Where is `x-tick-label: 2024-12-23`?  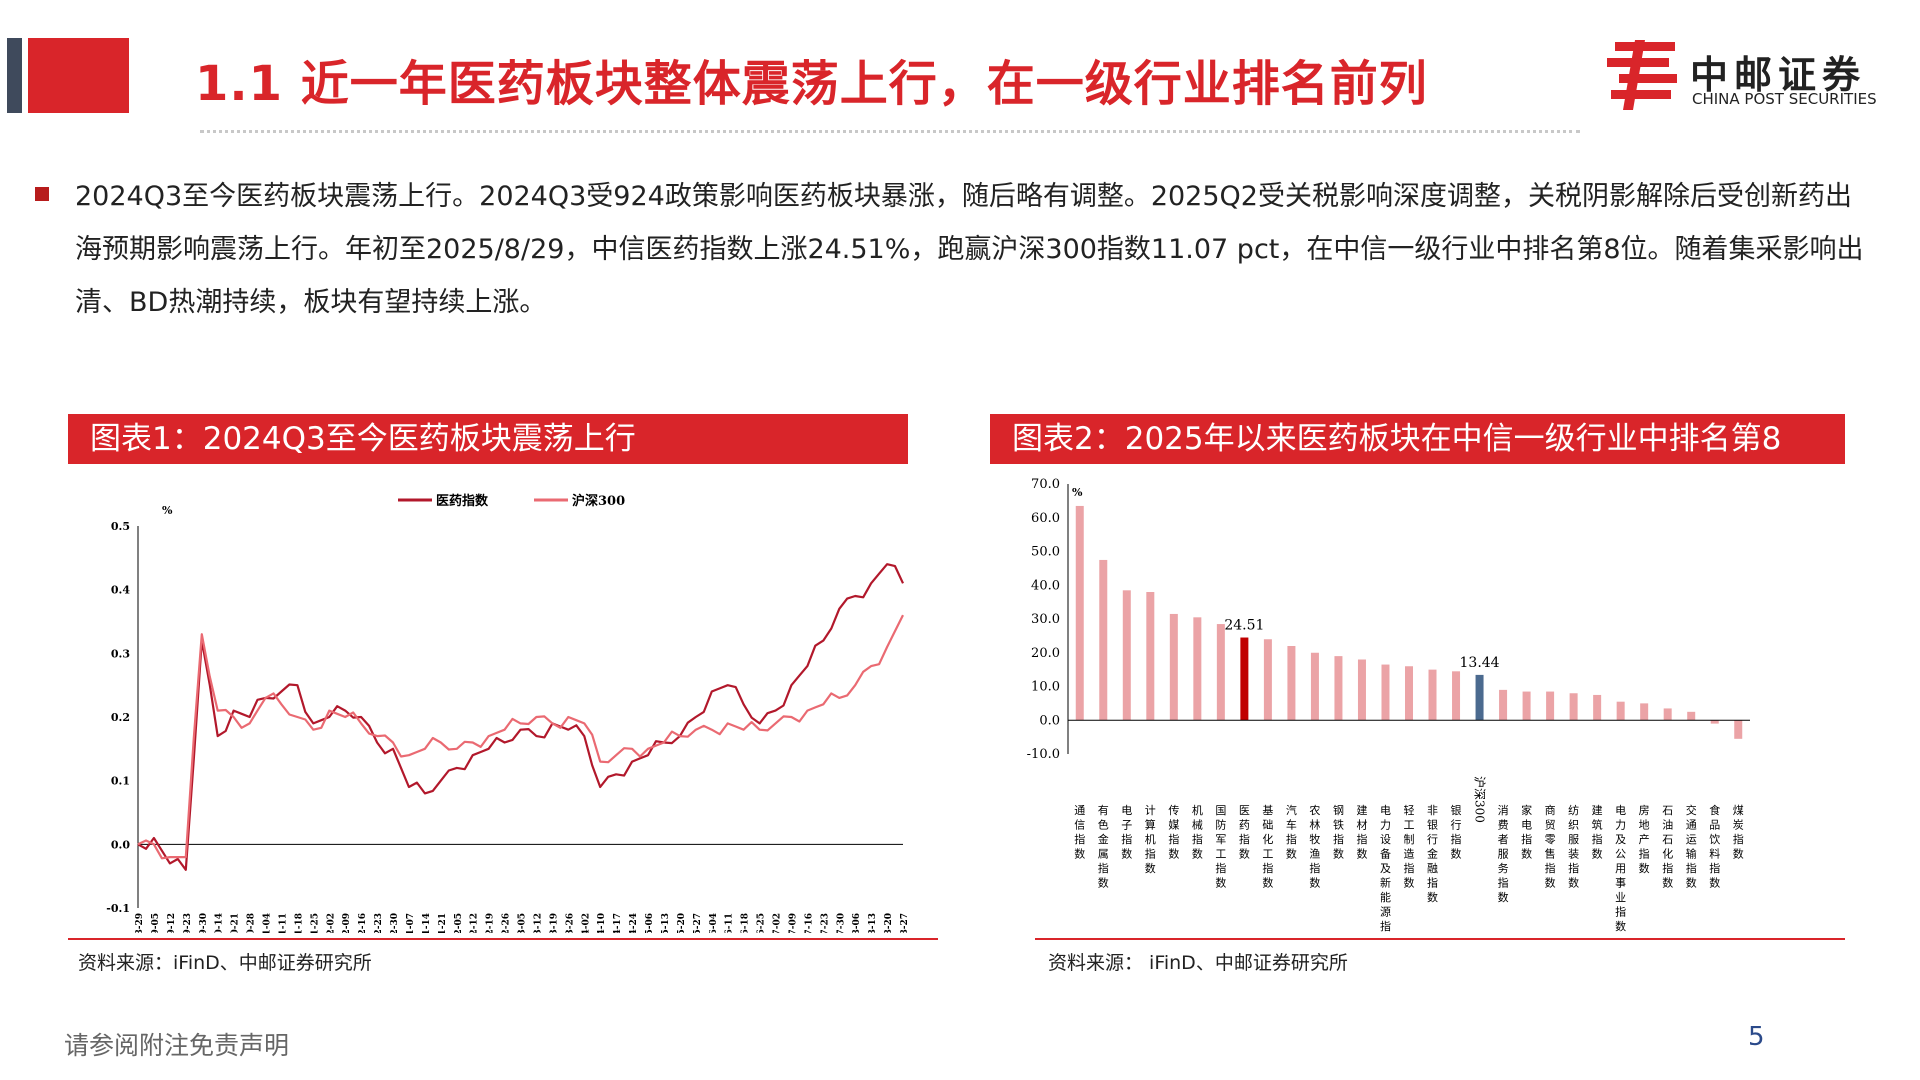 x-tick-label: 2024-12-23 is located at coordinates (379, 923).